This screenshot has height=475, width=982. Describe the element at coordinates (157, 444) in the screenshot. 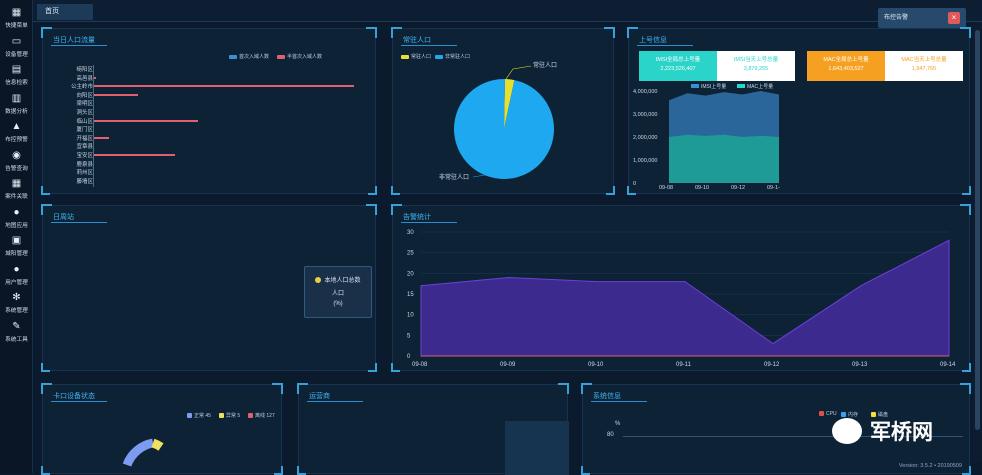

I see `donut-arc-abnormal` at that location.